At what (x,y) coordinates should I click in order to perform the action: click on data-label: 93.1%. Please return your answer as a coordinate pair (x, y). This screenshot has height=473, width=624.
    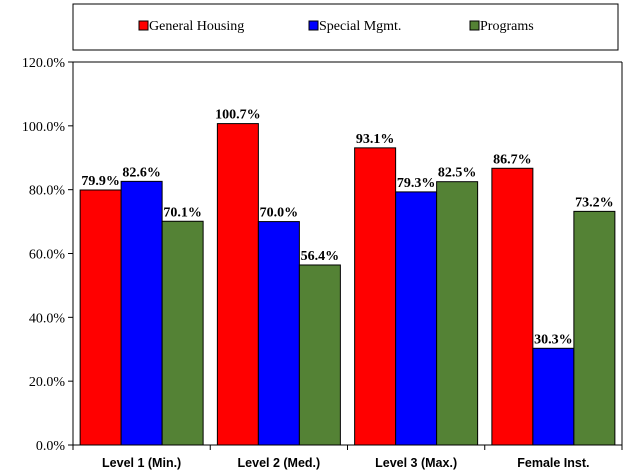
    Looking at the image, I should click on (375, 139).